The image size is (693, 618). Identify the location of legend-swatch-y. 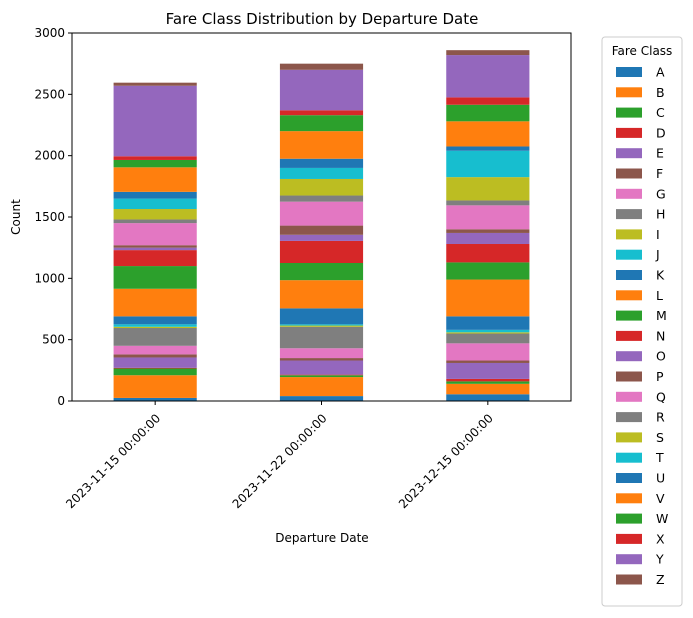
(629, 559).